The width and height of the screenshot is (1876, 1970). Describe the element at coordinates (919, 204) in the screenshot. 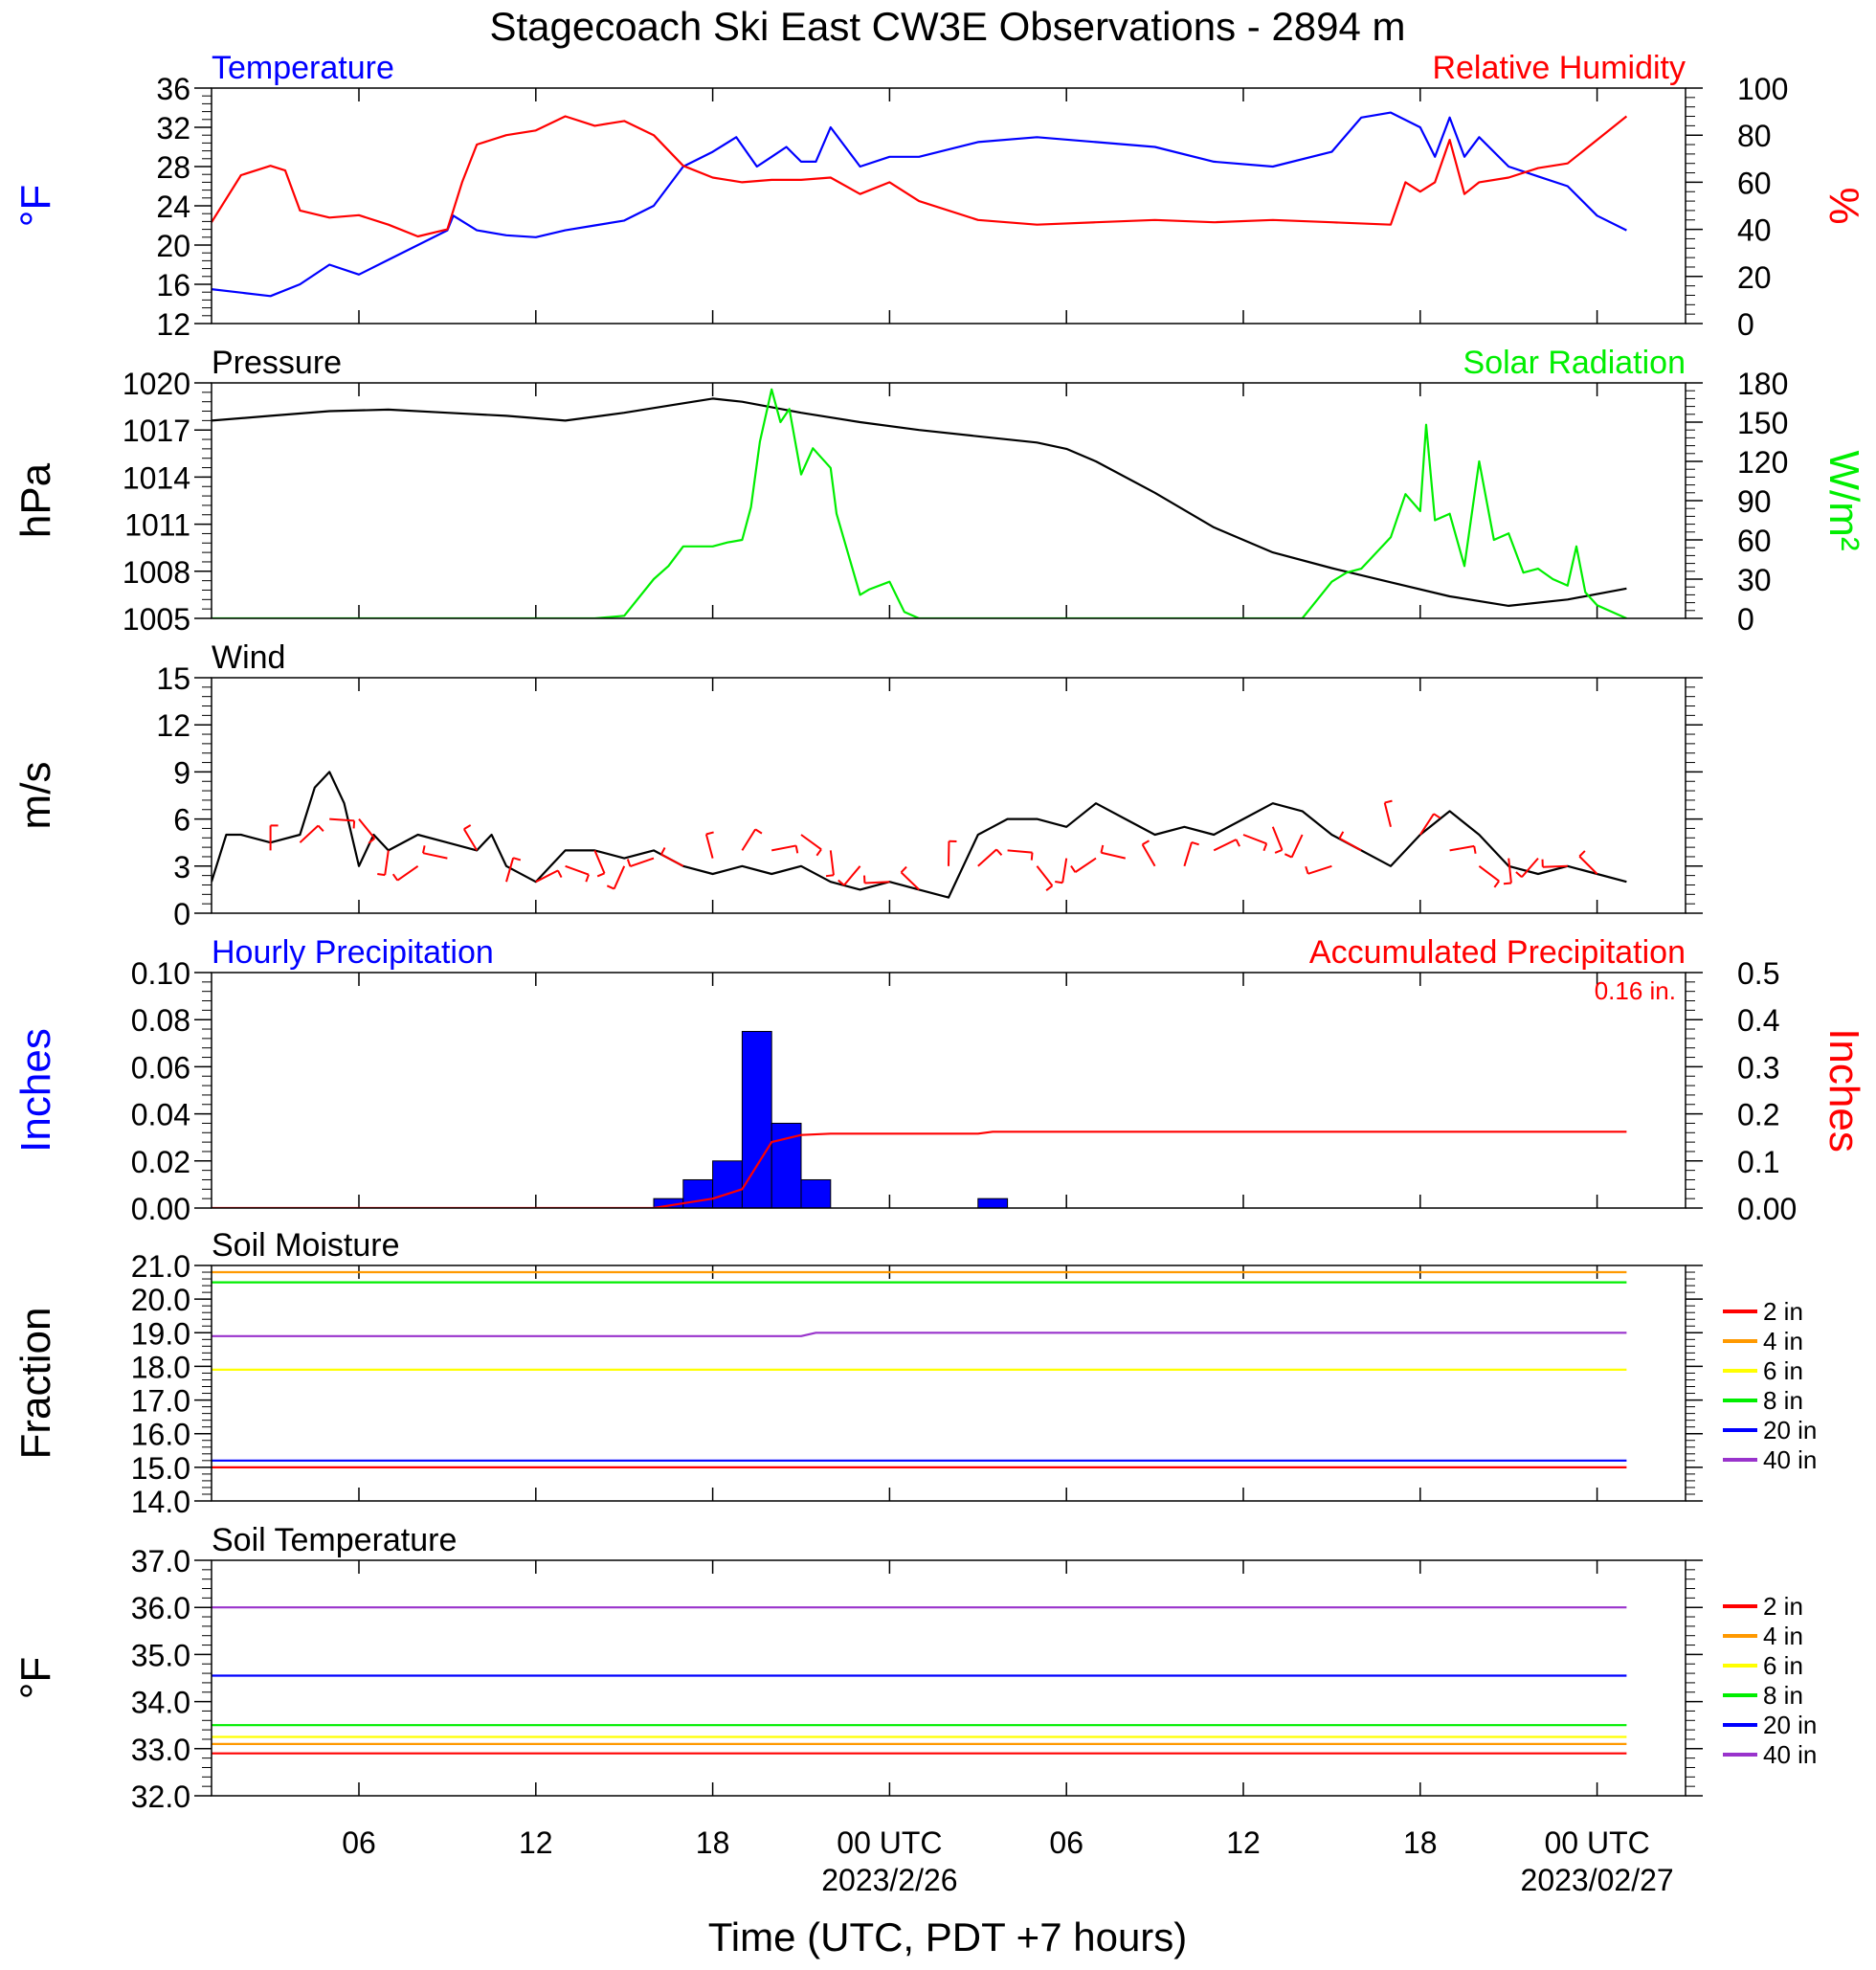

I see `temperature-line` at that location.